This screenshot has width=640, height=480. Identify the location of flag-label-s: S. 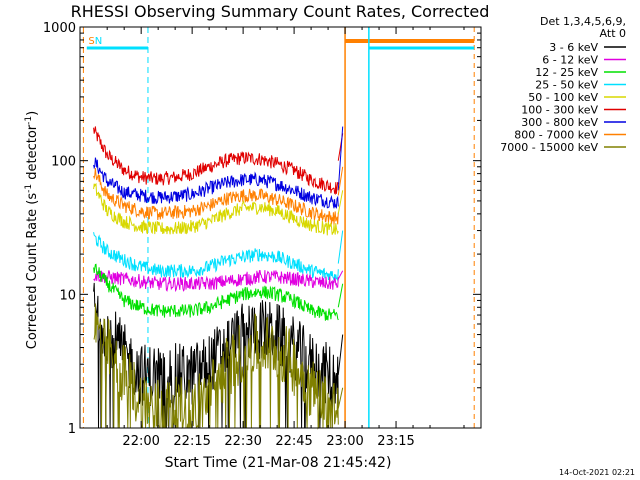
(91, 41).